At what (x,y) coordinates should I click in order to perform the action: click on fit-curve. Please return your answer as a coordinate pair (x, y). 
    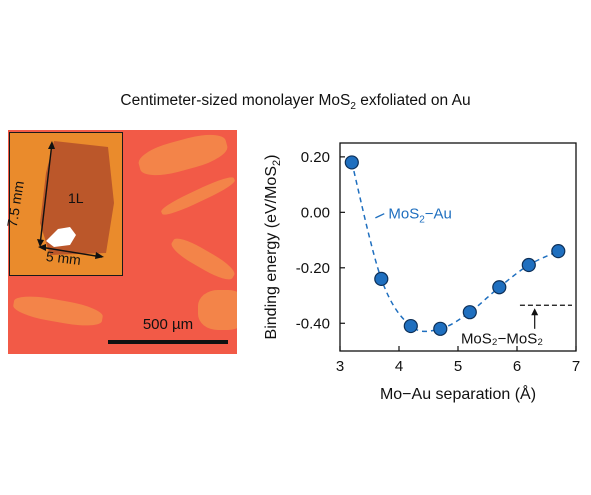
    Looking at the image, I should click on (455, 247).